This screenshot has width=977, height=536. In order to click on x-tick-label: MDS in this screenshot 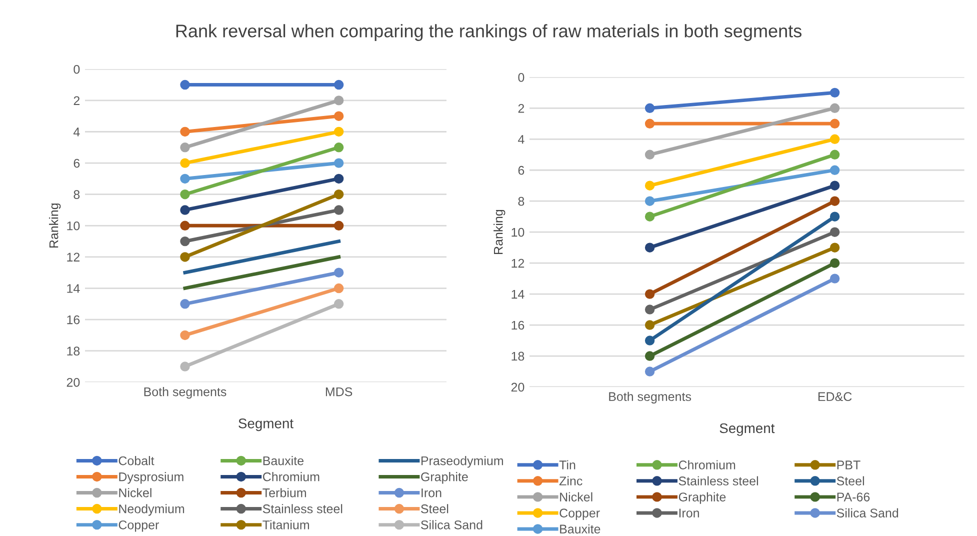, I will do `click(339, 391)`.